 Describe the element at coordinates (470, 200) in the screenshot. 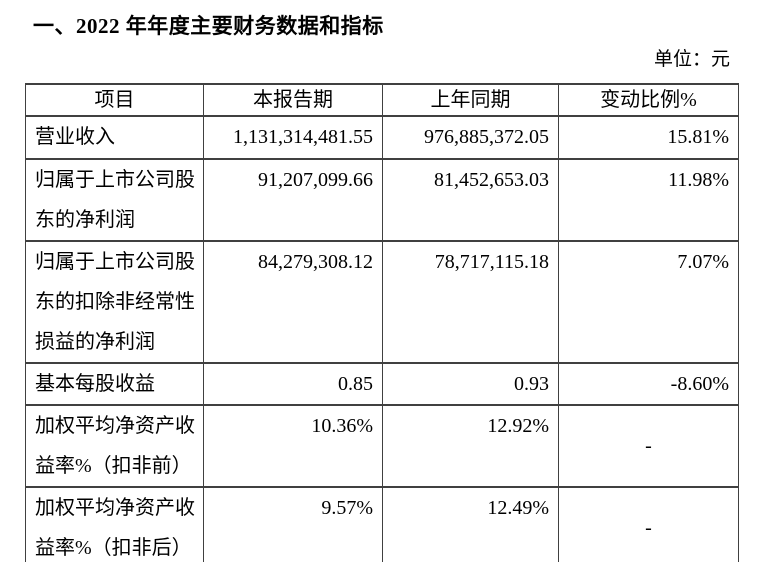

I see `prior-period-value: 81,452,653.03` at that location.